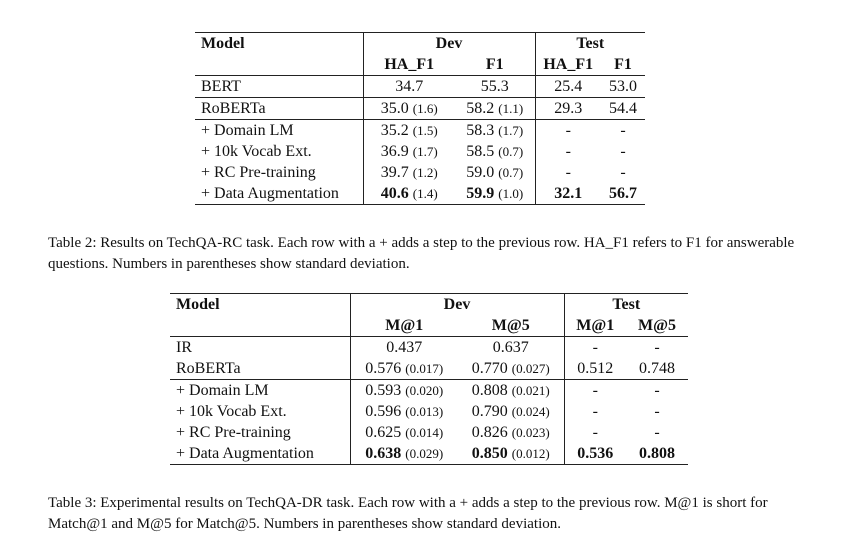 The width and height of the screenshot is (862, 549). What do you see at coordinates (567, 65) in the screenshot?
I see `header-test-col-1: HA_F1` at bounding box center [567, 65].